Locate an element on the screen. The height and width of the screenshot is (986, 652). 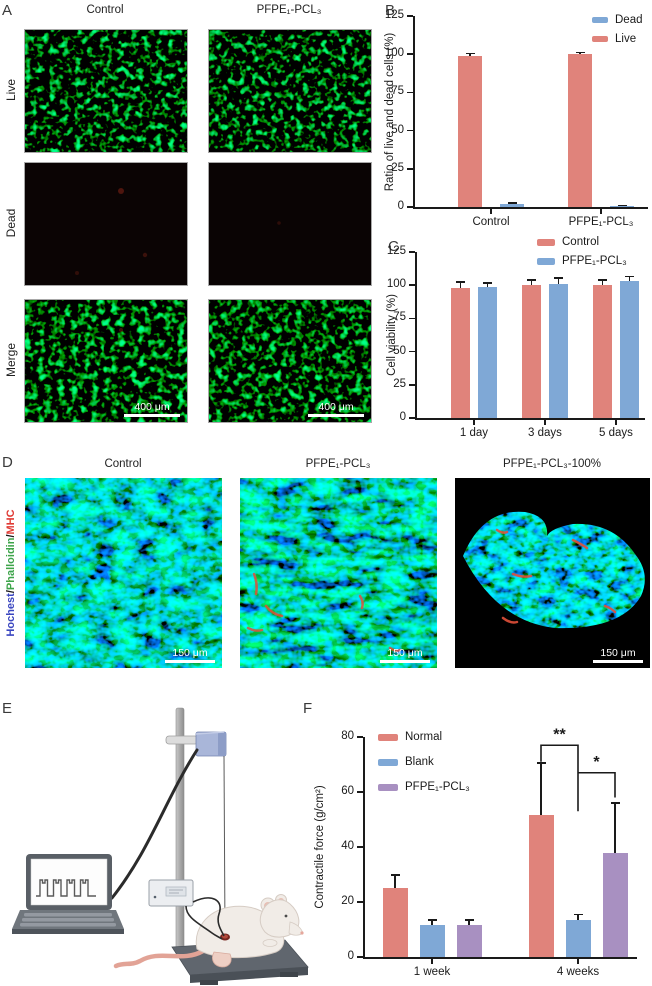
legend-label: Blank is located at coordinates (419, 762).